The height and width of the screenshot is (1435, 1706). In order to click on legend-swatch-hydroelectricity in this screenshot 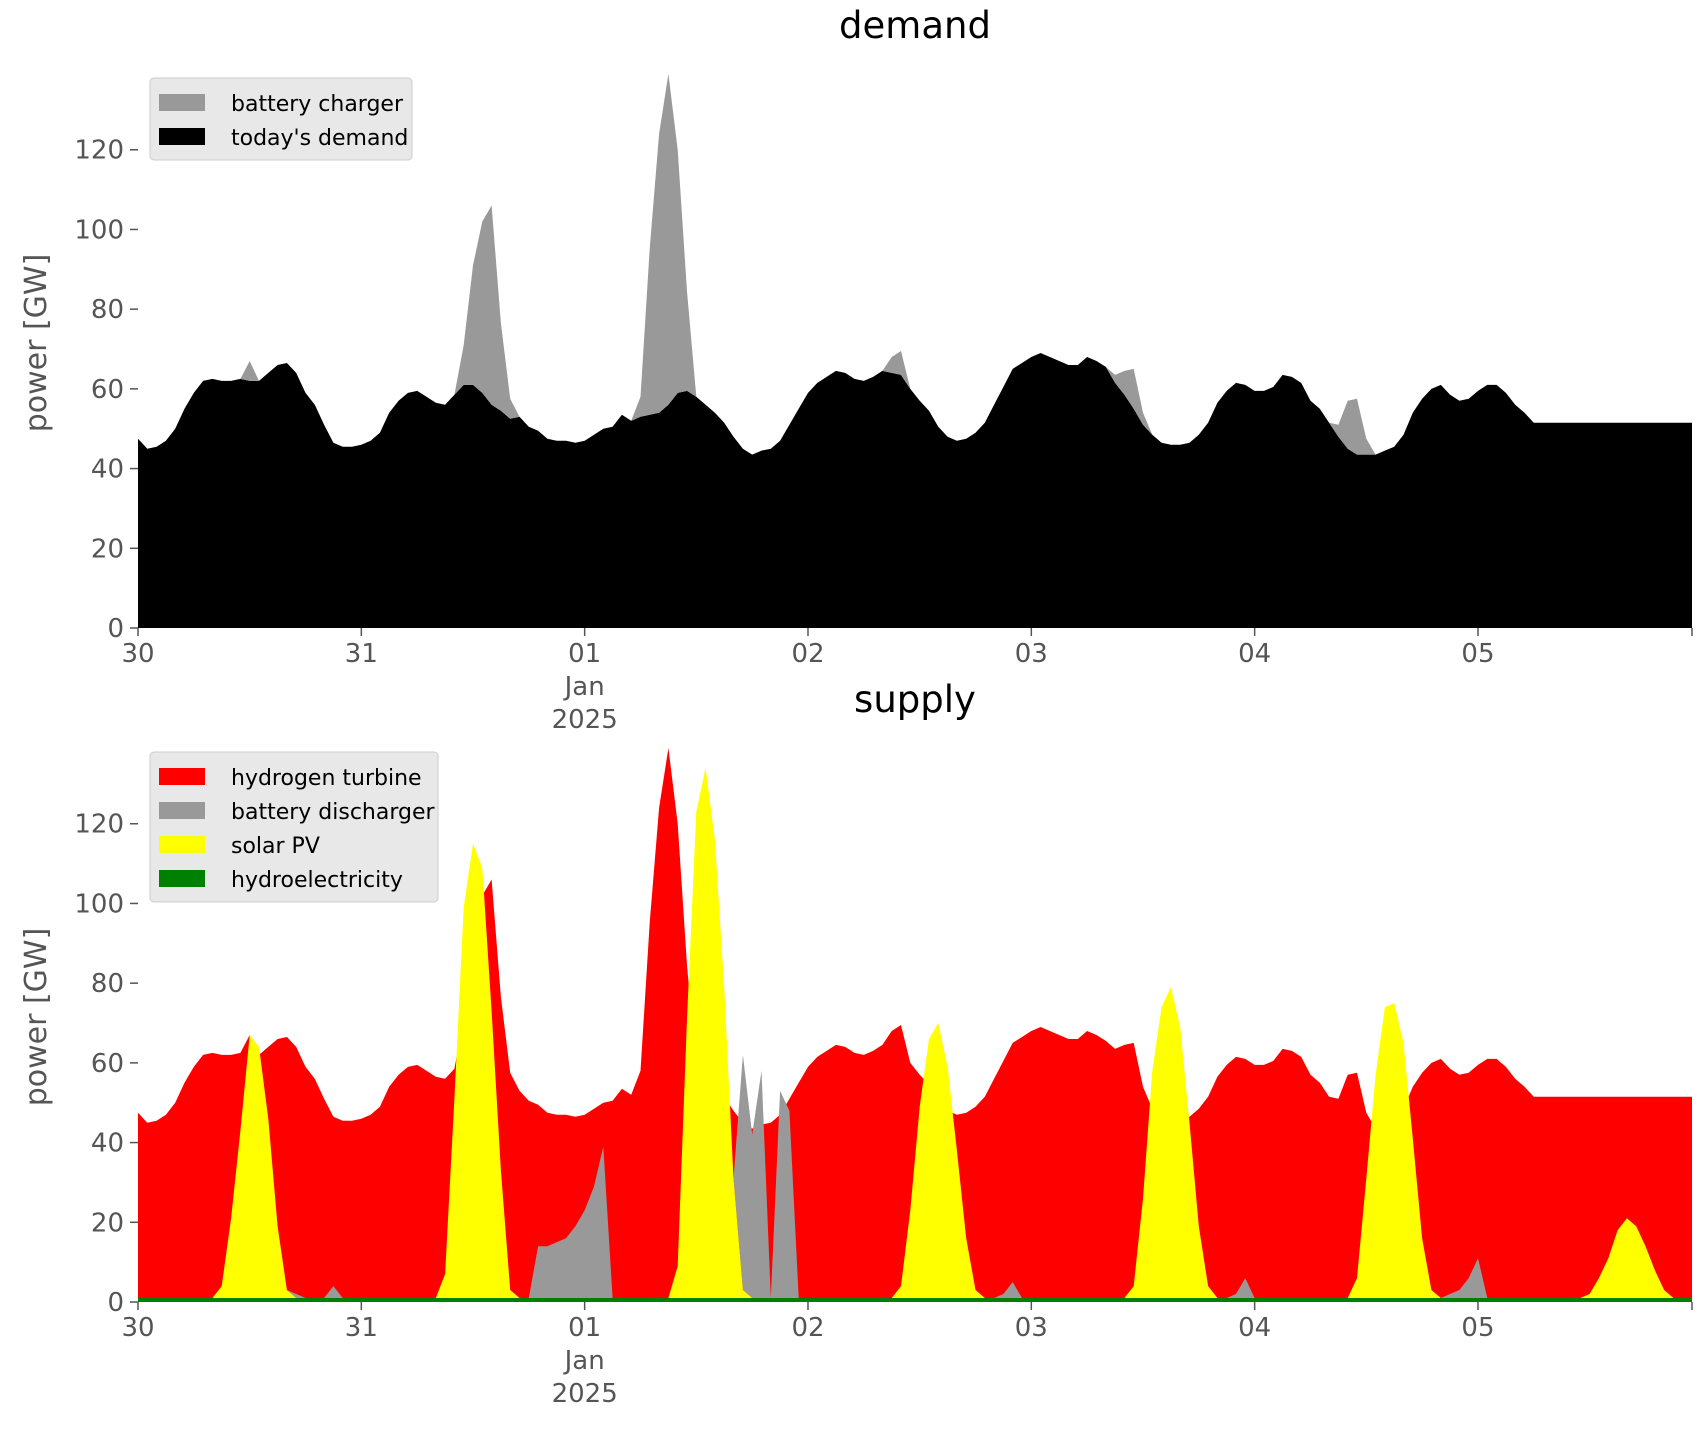, I will do `click(182, 878)`.